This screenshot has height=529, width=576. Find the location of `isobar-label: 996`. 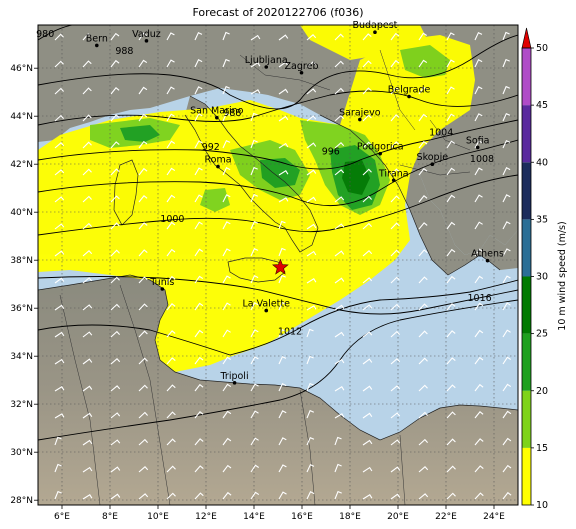

isobar-label: 996 is located at coordinates (331, 152).